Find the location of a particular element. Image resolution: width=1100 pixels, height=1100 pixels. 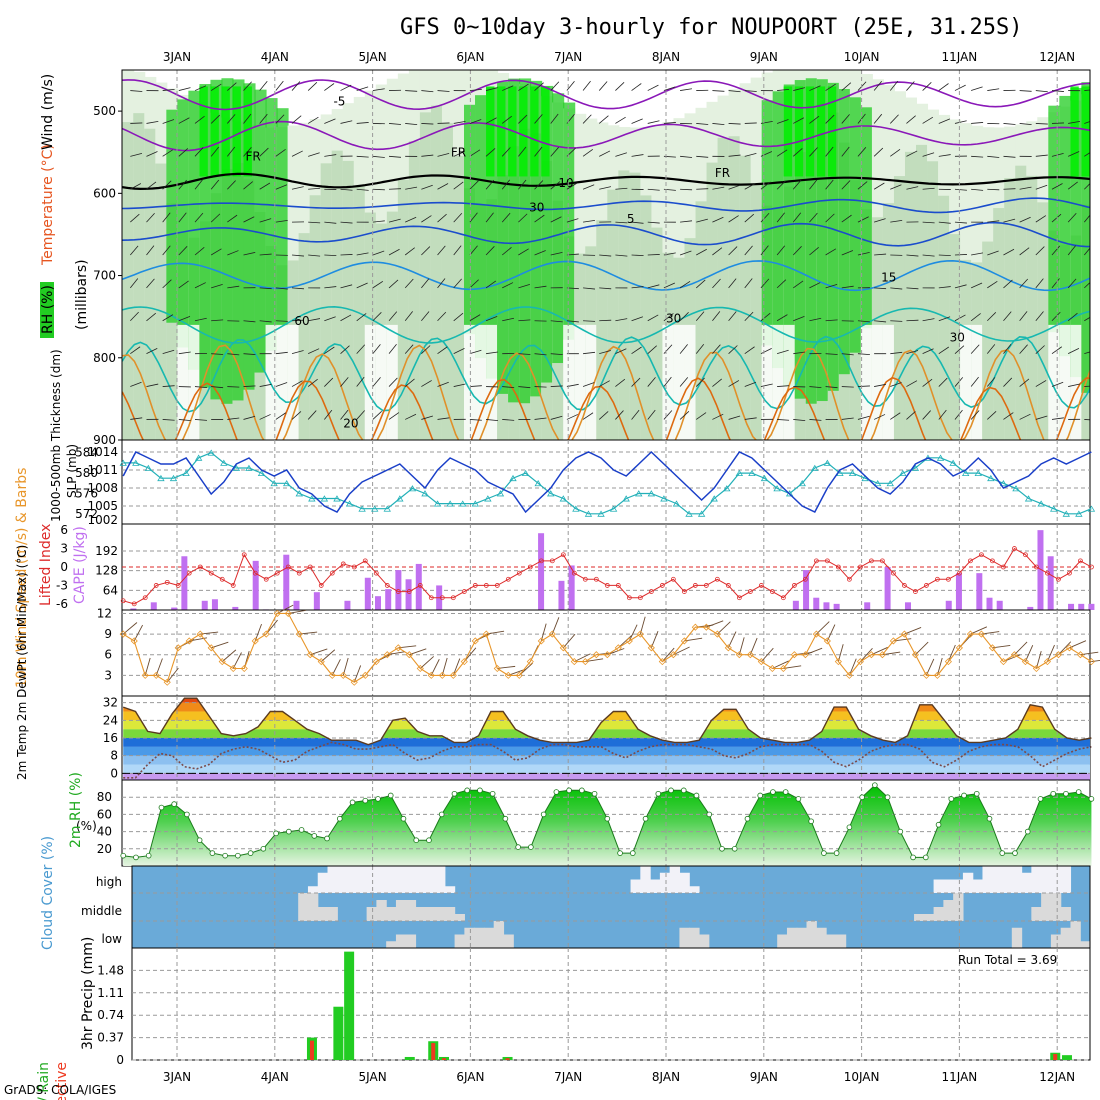

cloud-low-block is located at coordinates (821, 937).